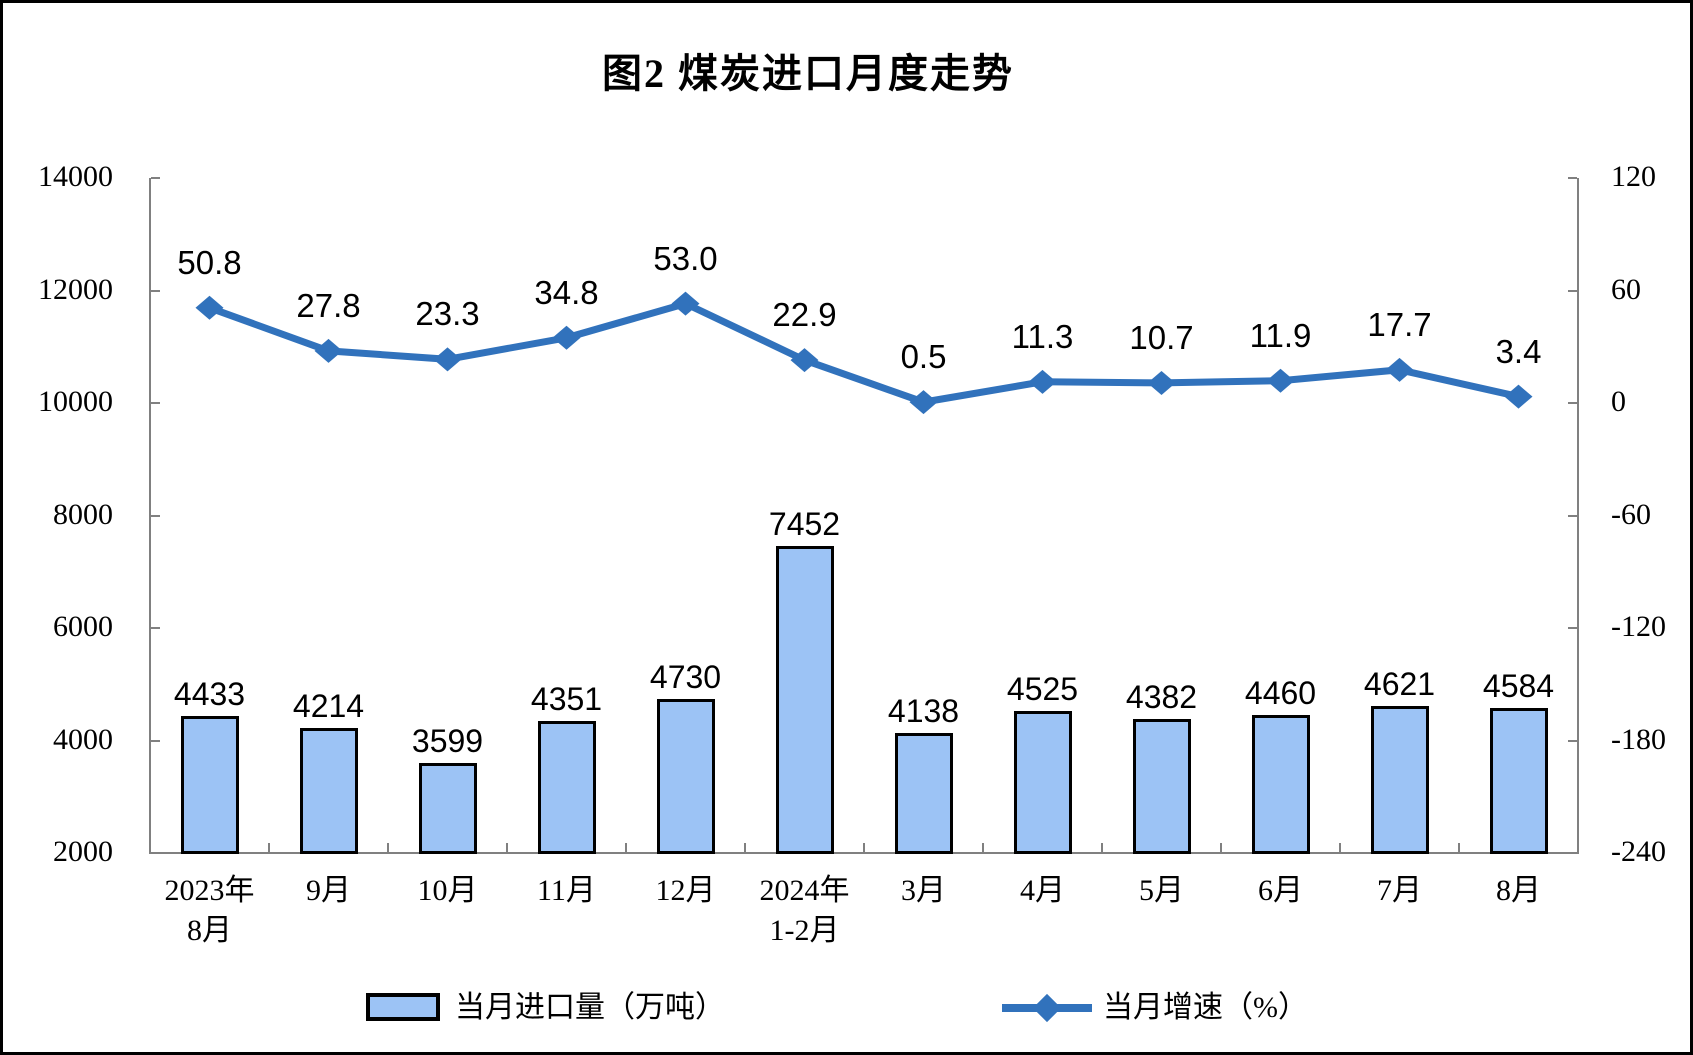 Image resolution: width=1693 pixels, height=1055 pixels. I want to click on right-axis-tick-label: -120, so click(1638, 626).